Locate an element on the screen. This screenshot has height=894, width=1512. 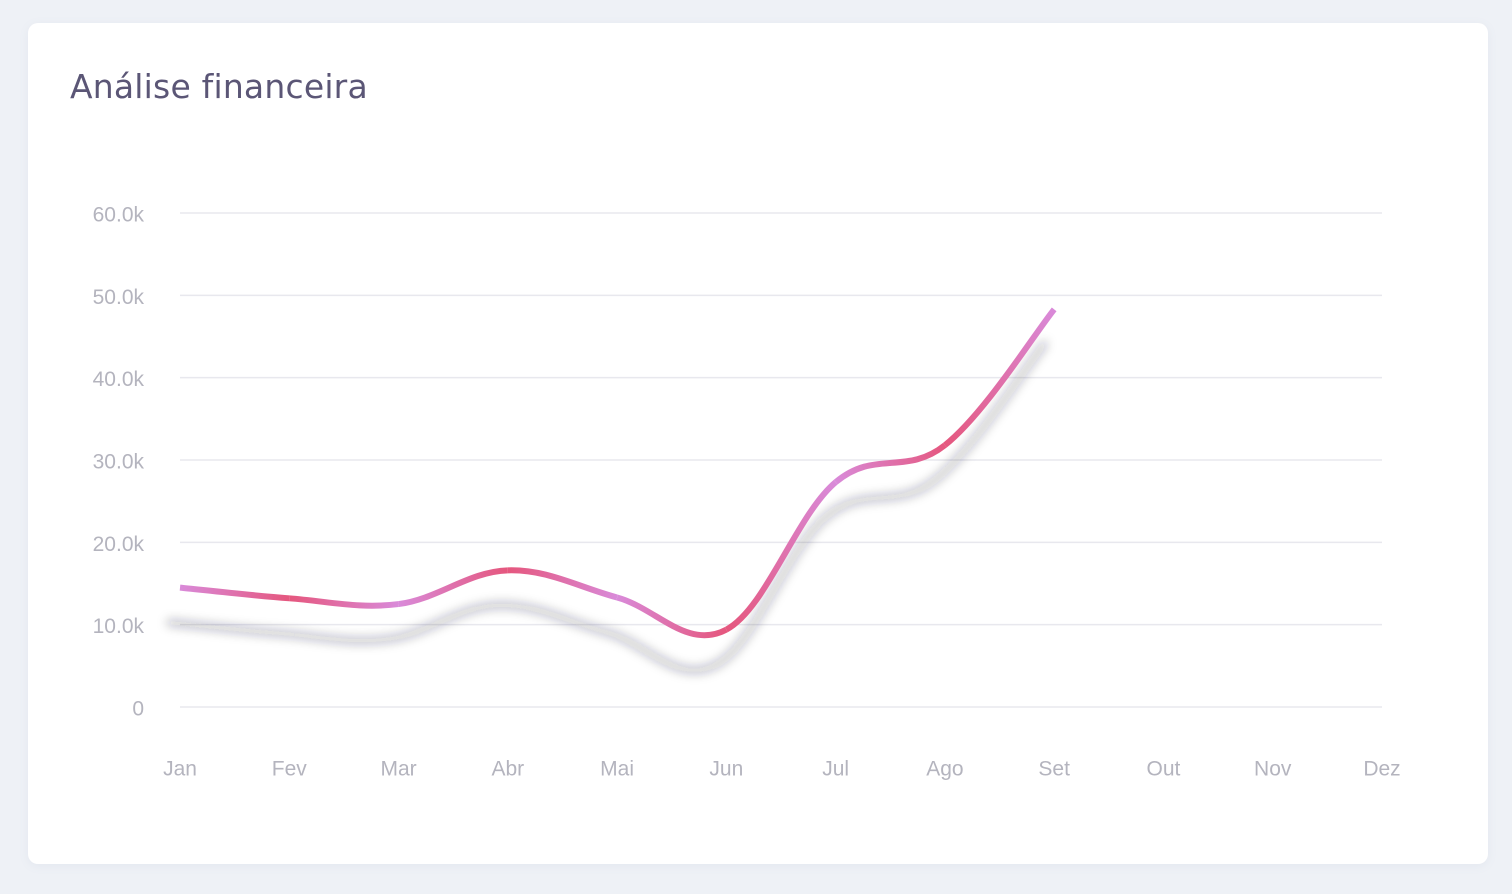
x-tick-label: Set is located at coordinates (1054, 769).